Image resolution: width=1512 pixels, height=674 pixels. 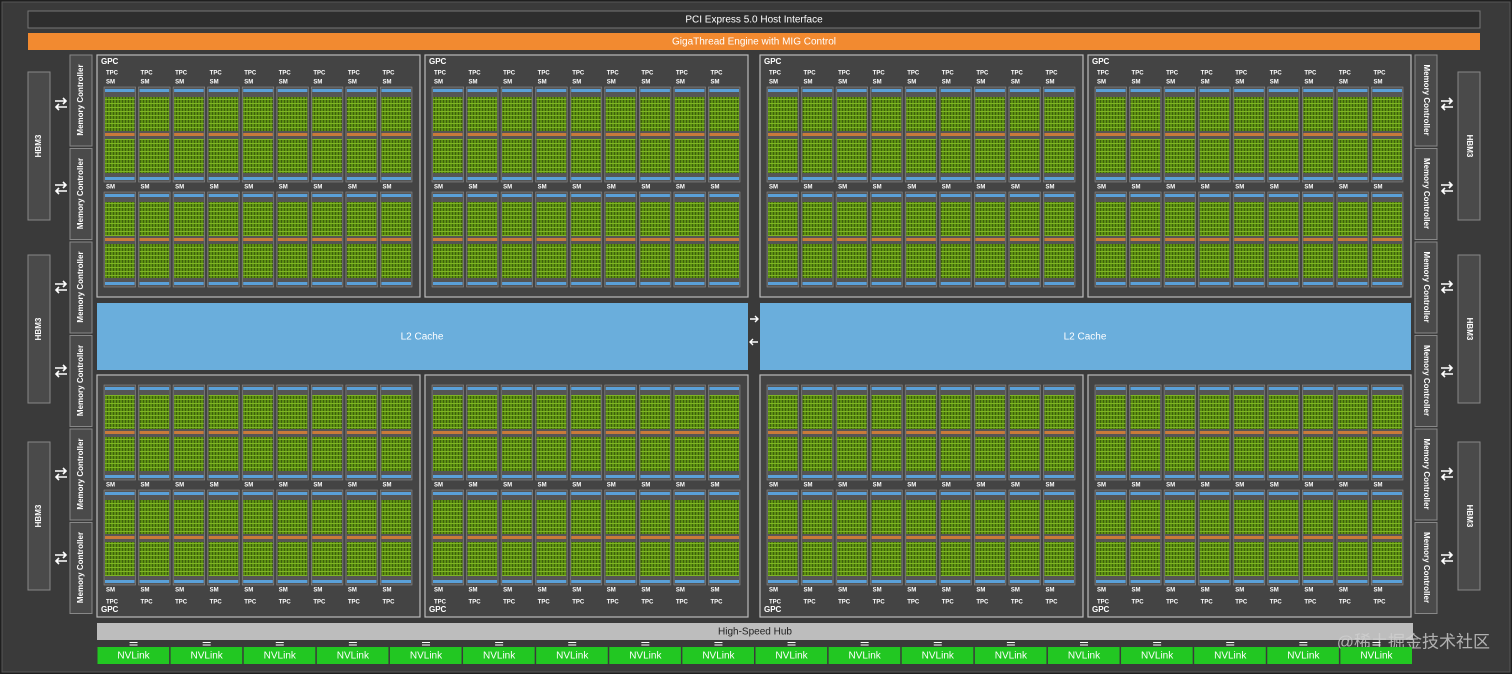 What do you see at coordinates (81, 194) in the screenshot?
I see `memory-controller-box` at bounding box center [81, 194].